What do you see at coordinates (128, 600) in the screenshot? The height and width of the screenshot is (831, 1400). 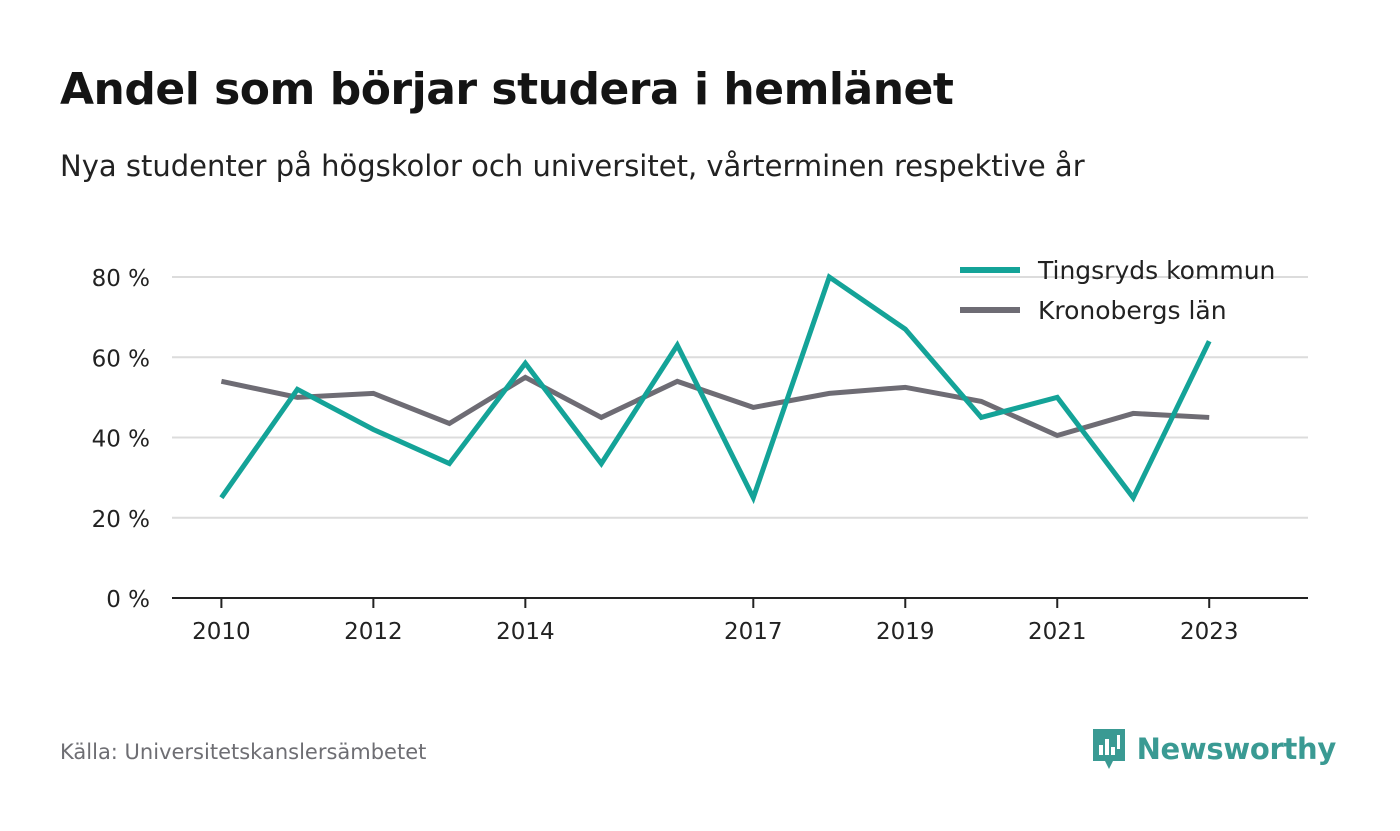 I see `y-tick-label: 0 %` at bounding box center [128, 600].